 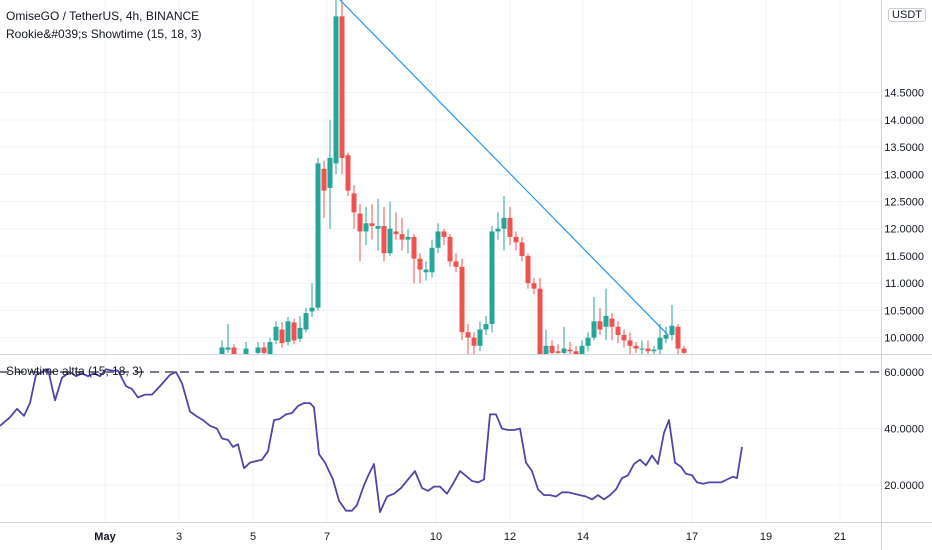 What do you see at coordinates (904, 203) in the screenshot?
I see `y-tick-label: 12.5000` at bounding box center [904, 203].